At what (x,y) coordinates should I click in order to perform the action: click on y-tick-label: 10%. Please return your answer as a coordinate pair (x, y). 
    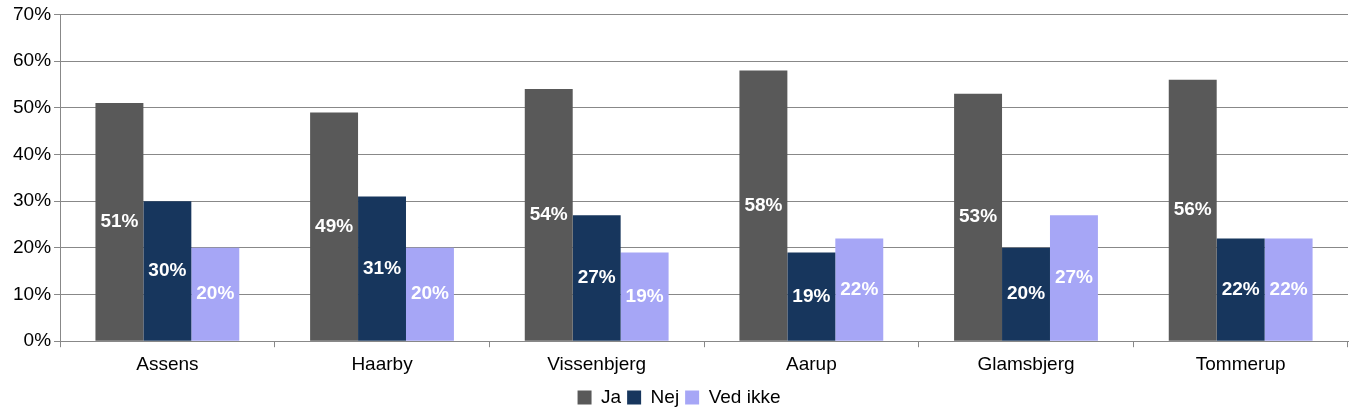
    Looking at the image, I should click on (32, 293).